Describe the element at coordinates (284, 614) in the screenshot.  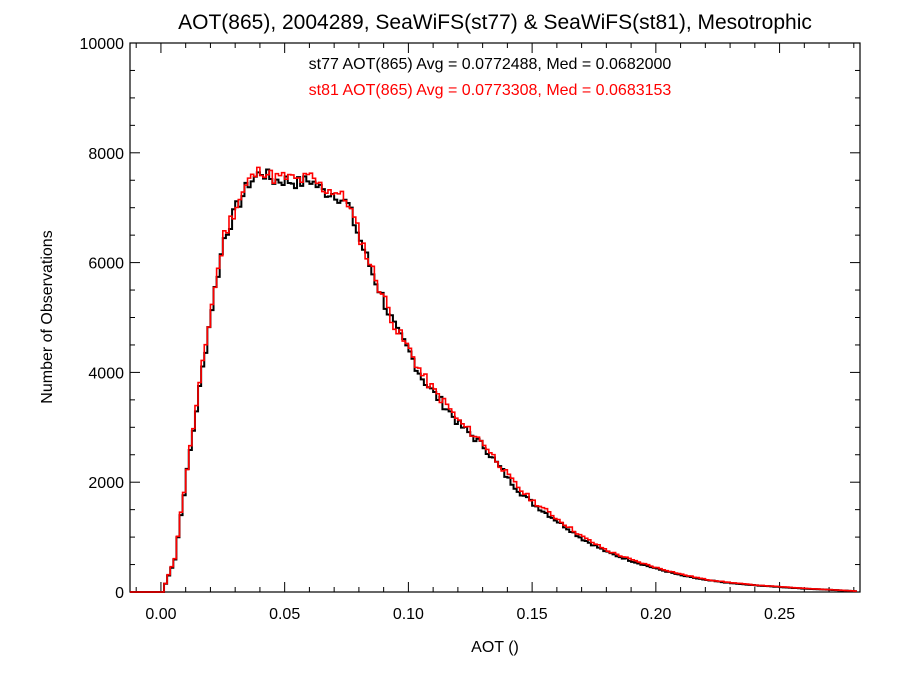
I see `x-tick-label: 0.05` at that location.